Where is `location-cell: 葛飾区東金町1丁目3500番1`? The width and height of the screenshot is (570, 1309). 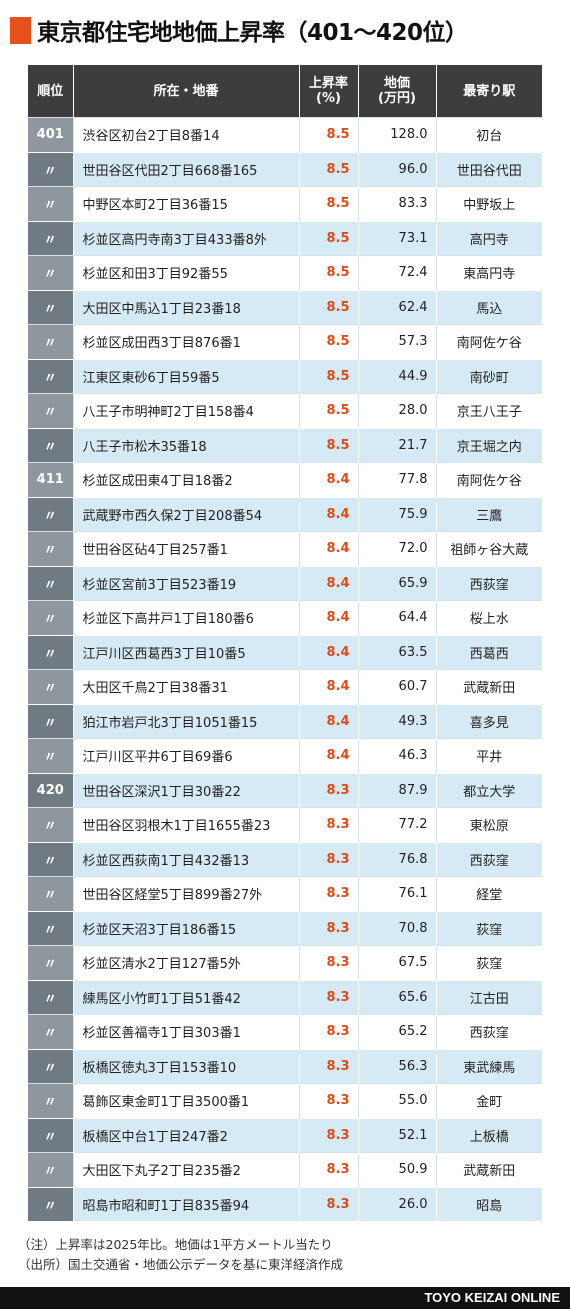
location-cell: 葛飾区東金町1丁目3500番1 is located at coordinates (185, 1100).